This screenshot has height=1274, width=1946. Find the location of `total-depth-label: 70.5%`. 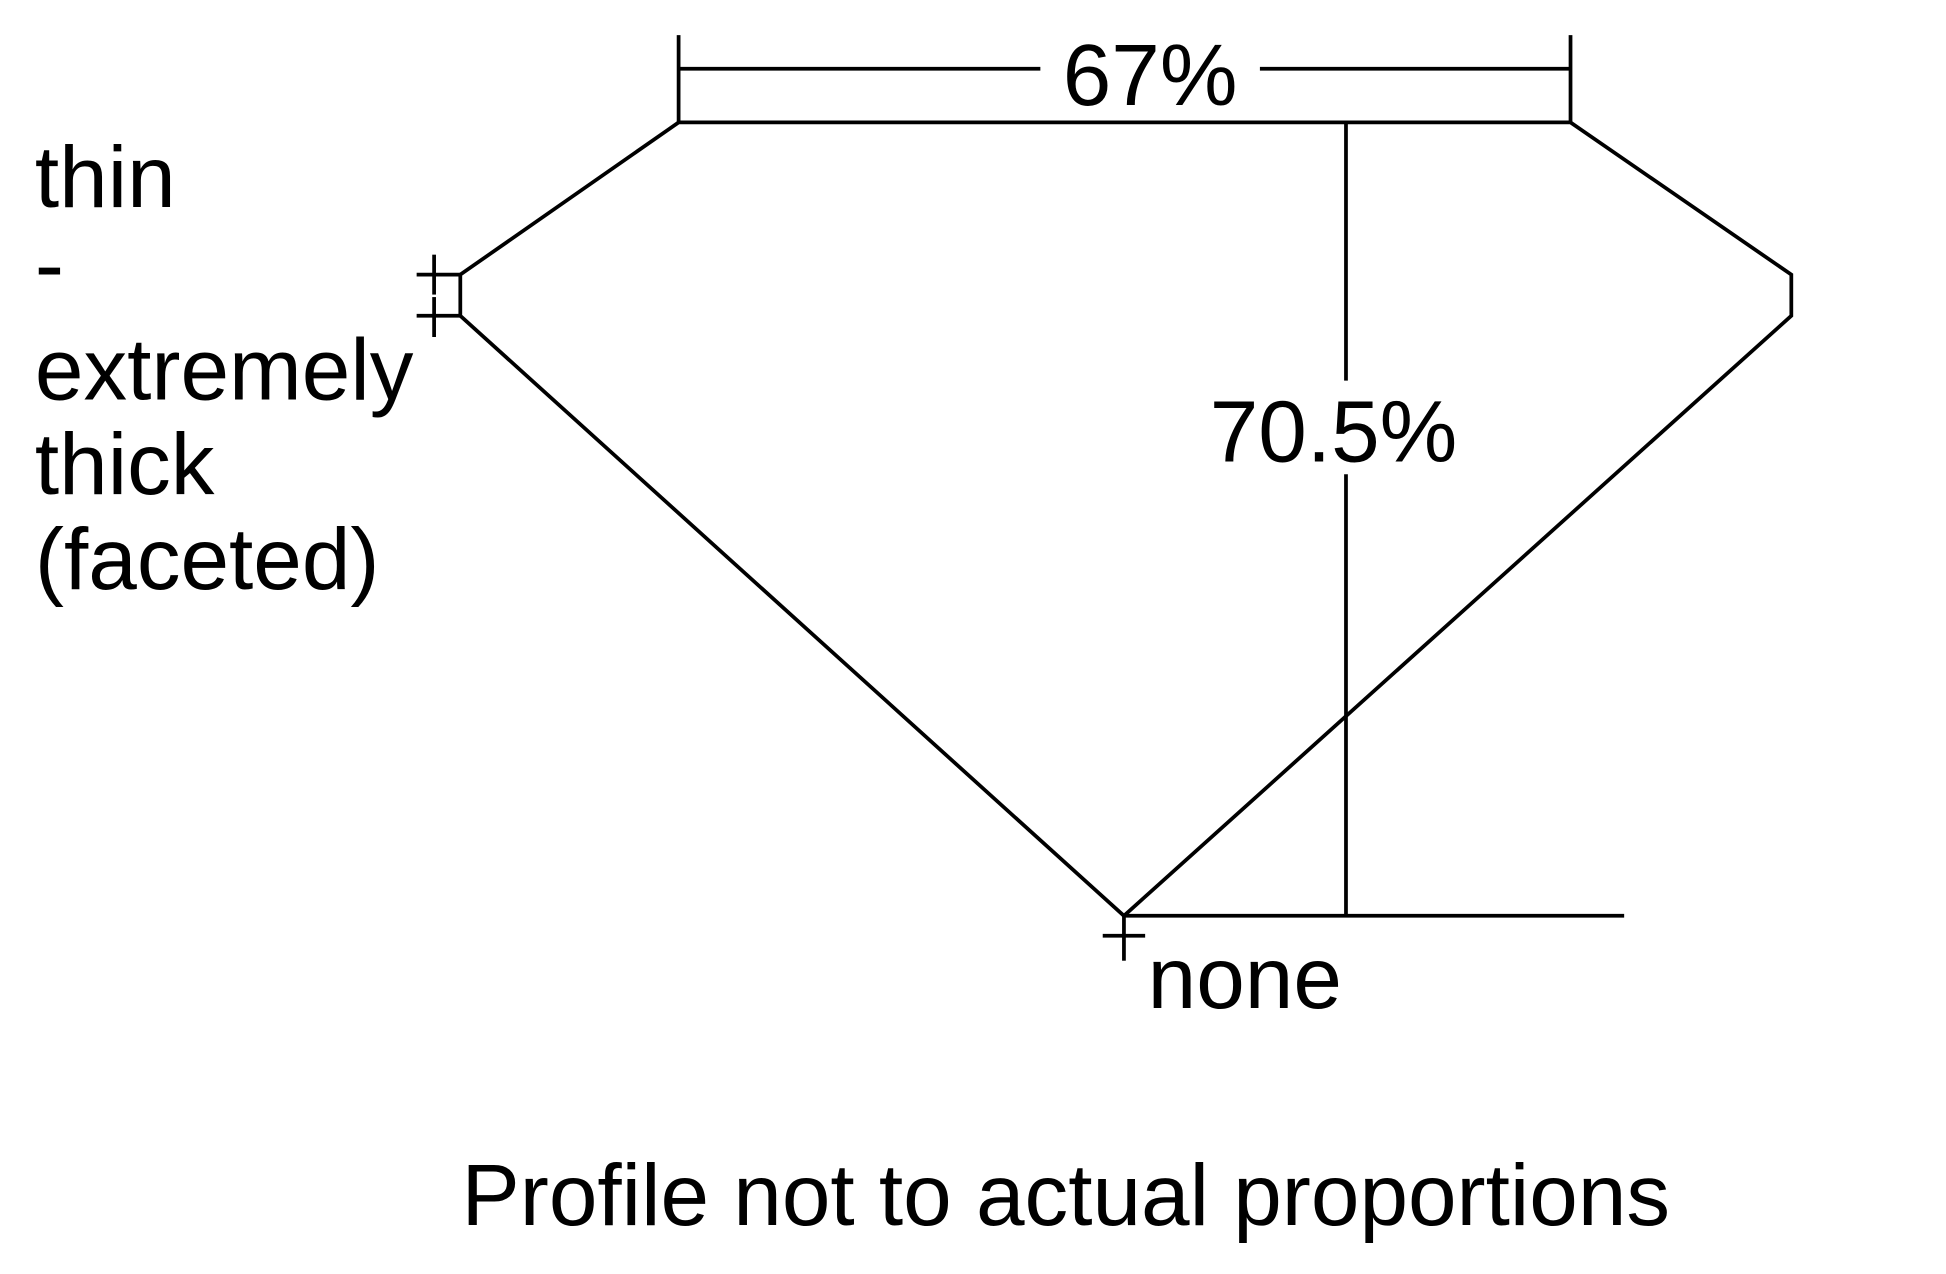

total-depth-label: 70.5% is located at coordinates (1334, 432).